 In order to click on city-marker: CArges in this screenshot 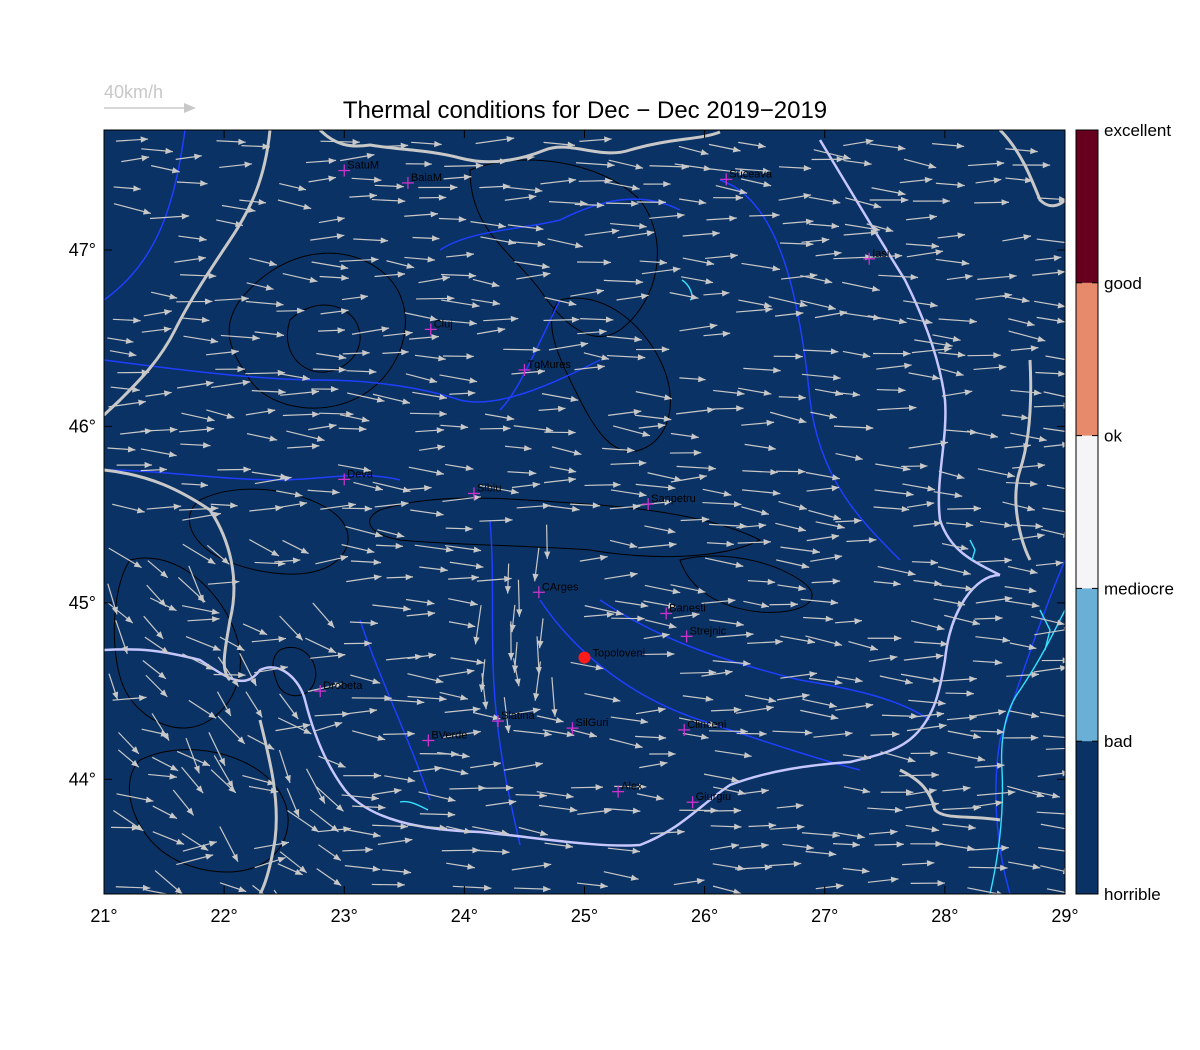, I will do `click(555, 590)`.